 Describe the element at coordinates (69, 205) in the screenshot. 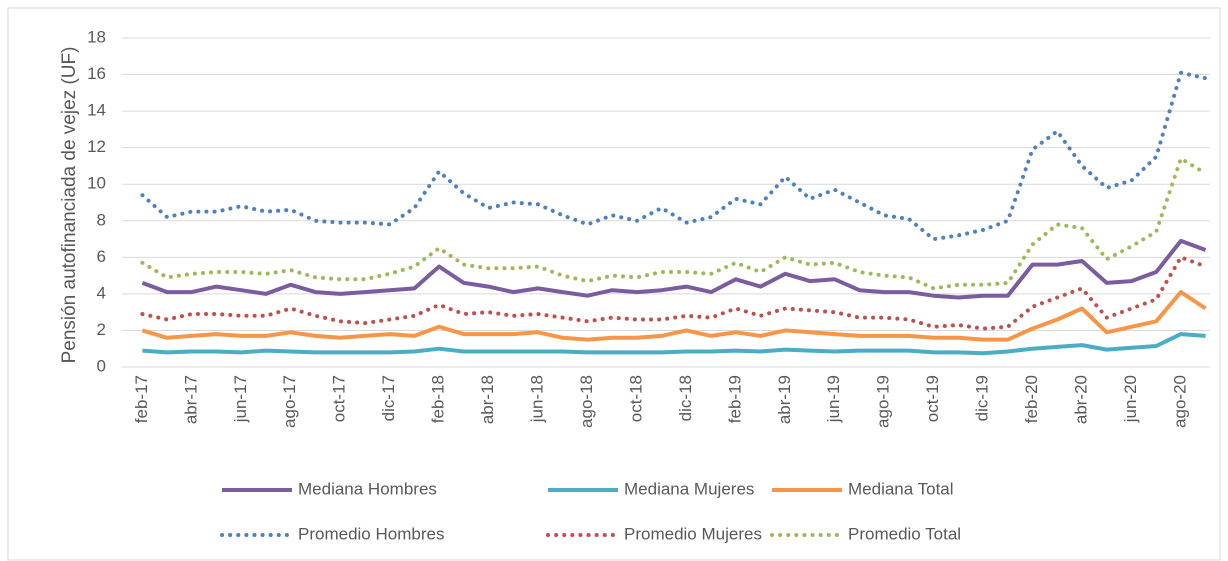

I see `y-axis-title: Pensión autofinanciada de vejez (UF)` at that location.